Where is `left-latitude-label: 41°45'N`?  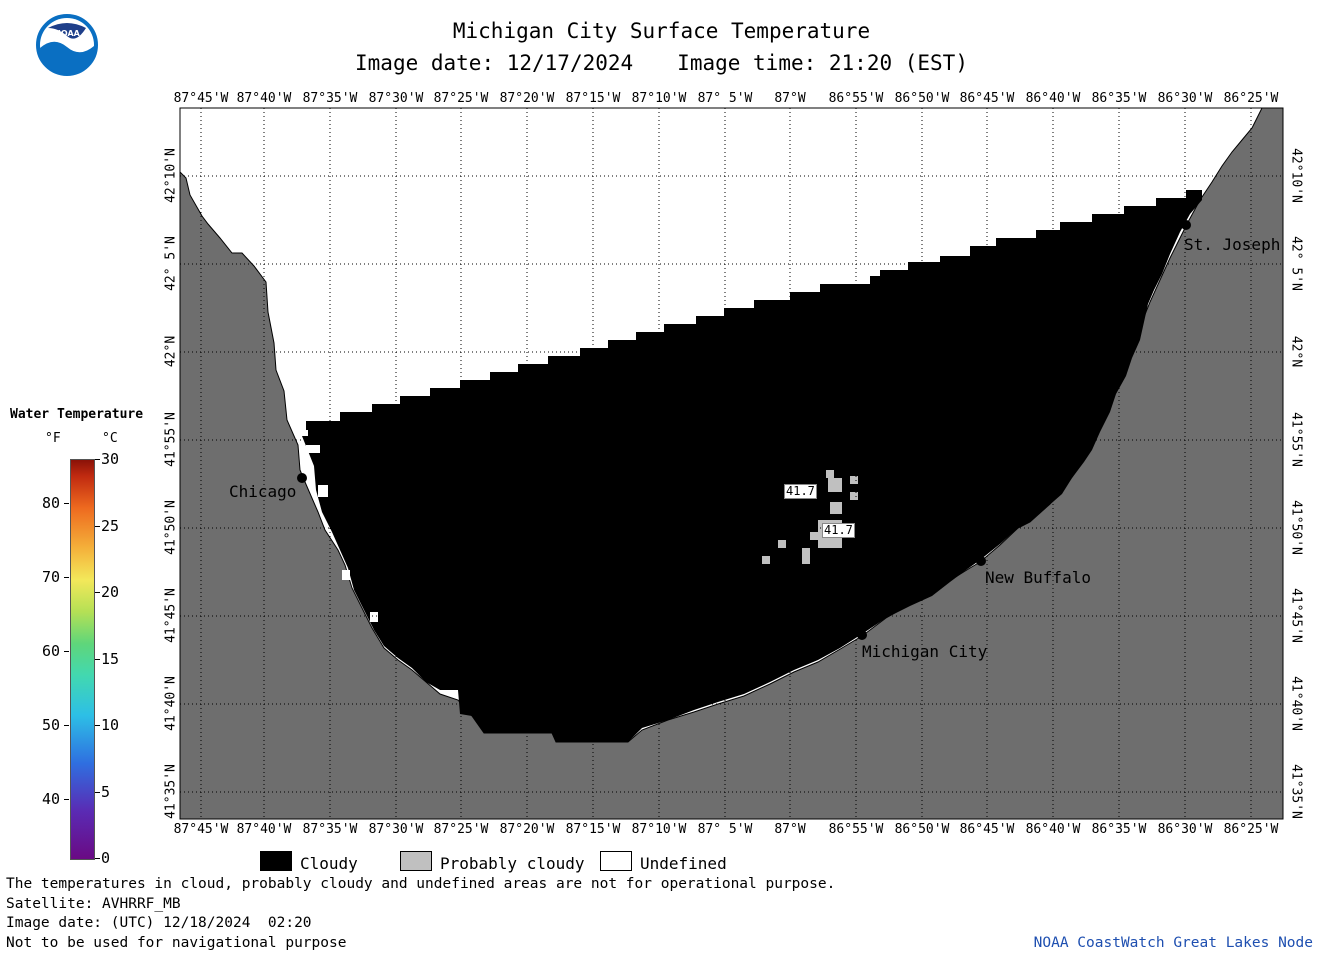
left-latitude-label: 41°45'N is located at coordinates (171, 615).